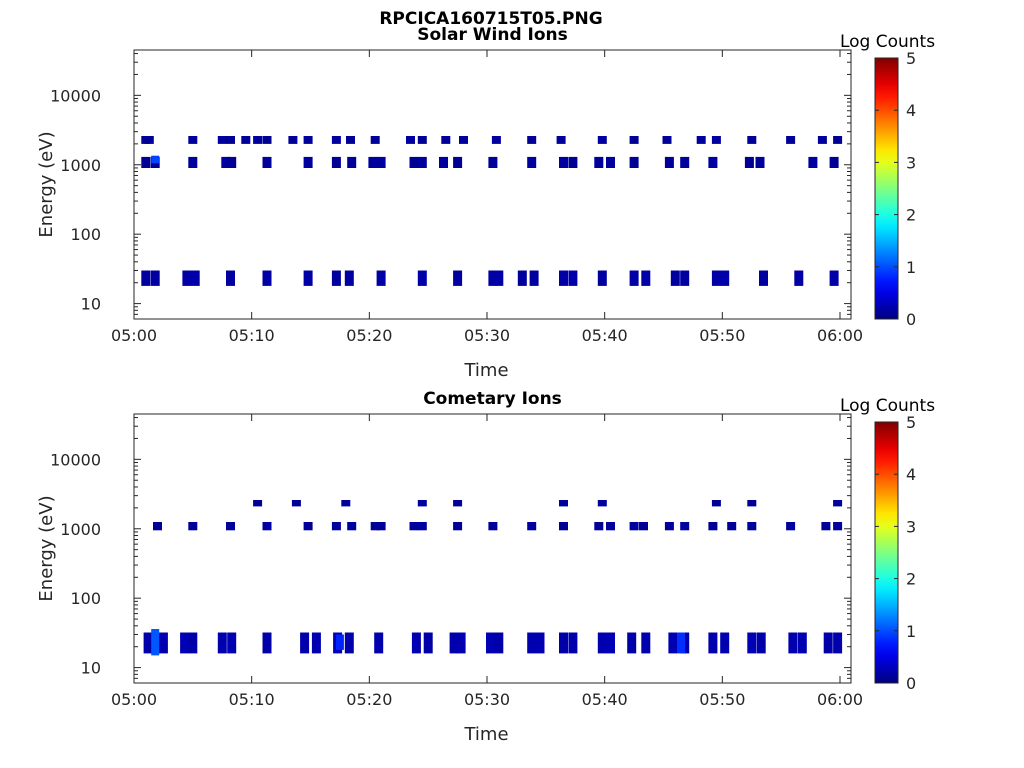 The width and height of the screenshot is (1024, 768). What do you see at coordinates (85, 598) in the screenshot?
I see `y-tick-label: 100` at bounding box center [85, 598].